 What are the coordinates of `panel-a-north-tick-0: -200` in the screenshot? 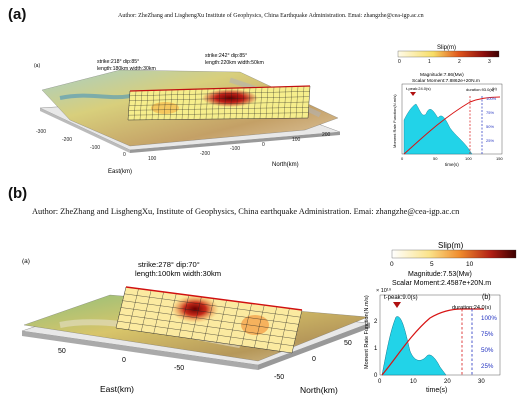 It's located at (205, 154).